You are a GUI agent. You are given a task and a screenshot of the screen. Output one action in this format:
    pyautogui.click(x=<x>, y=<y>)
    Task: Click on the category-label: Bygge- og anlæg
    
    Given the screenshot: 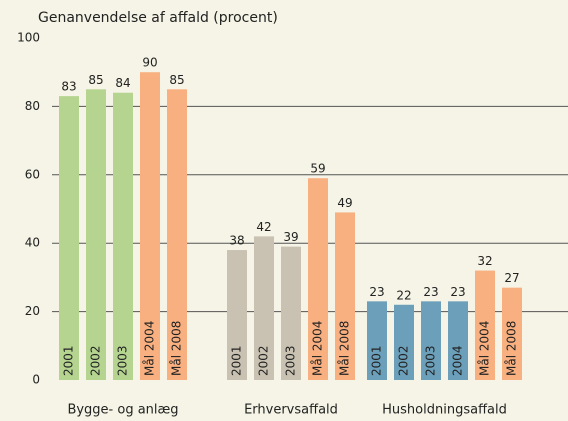 What is the action you would take?
    pyautogui.click(x=122, y=410)
    